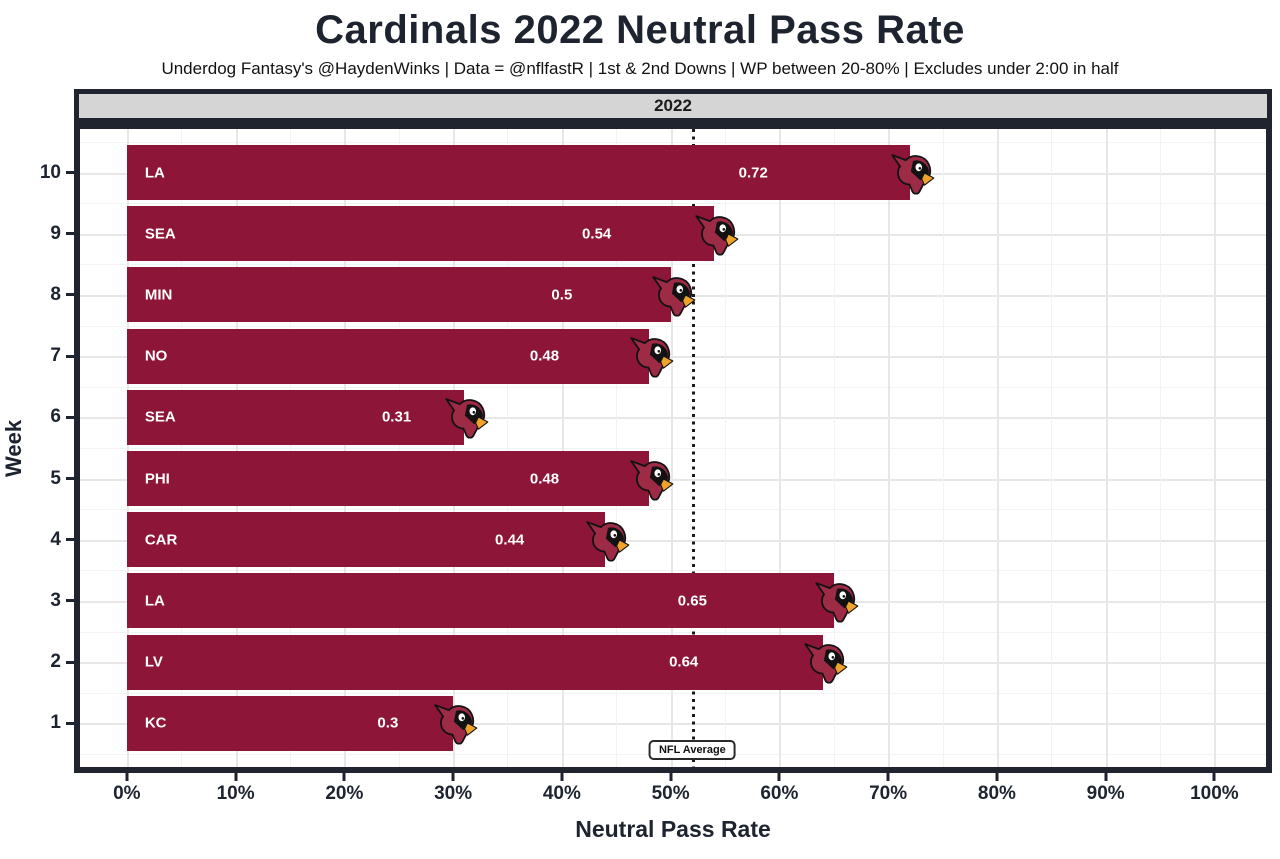  I want to click on bar-row: SEA 0.54, so click(673, 233).